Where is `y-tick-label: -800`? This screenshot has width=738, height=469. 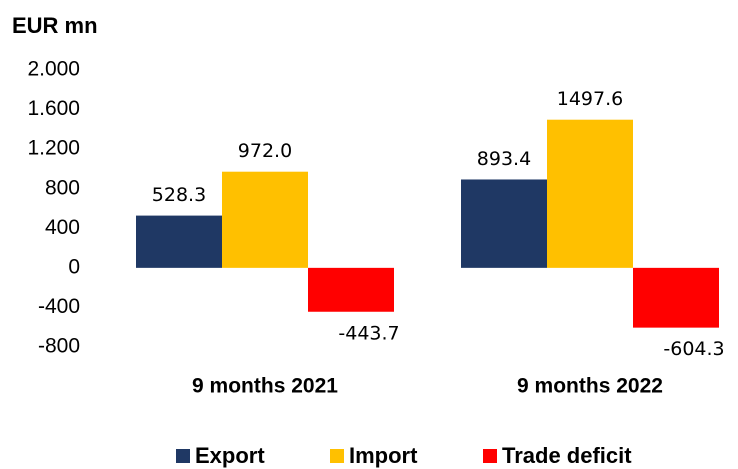 y-tick-label: -800 is located at coordinates (59, 346).